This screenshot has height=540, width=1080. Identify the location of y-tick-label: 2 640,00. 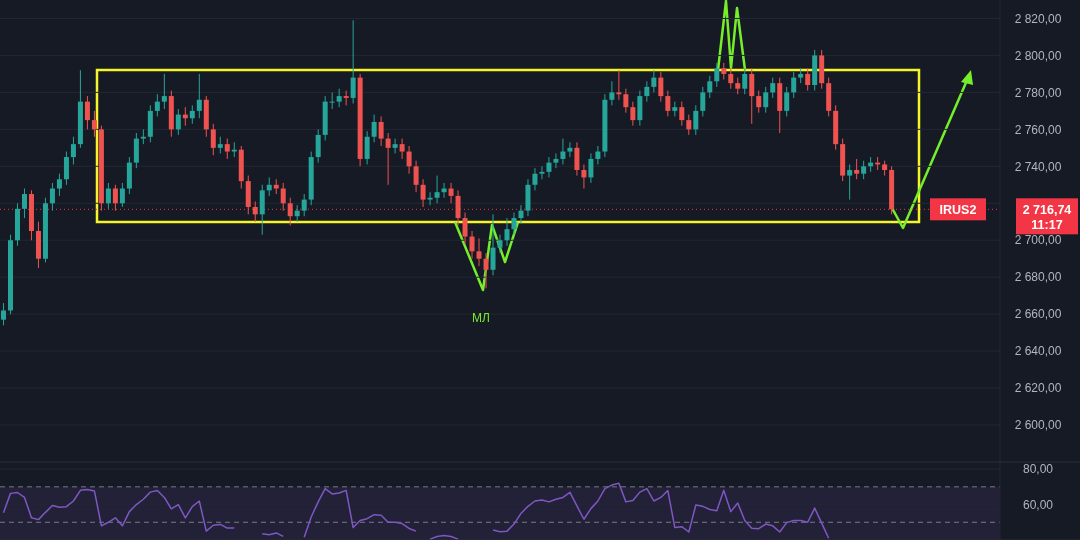
(1038, 351).